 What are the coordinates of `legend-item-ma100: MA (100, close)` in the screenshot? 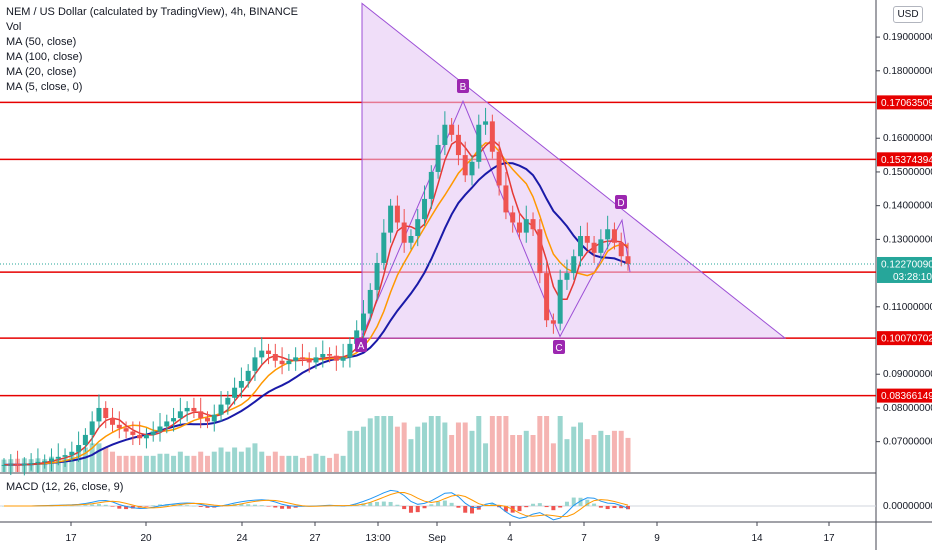 It's located at (44, 57).